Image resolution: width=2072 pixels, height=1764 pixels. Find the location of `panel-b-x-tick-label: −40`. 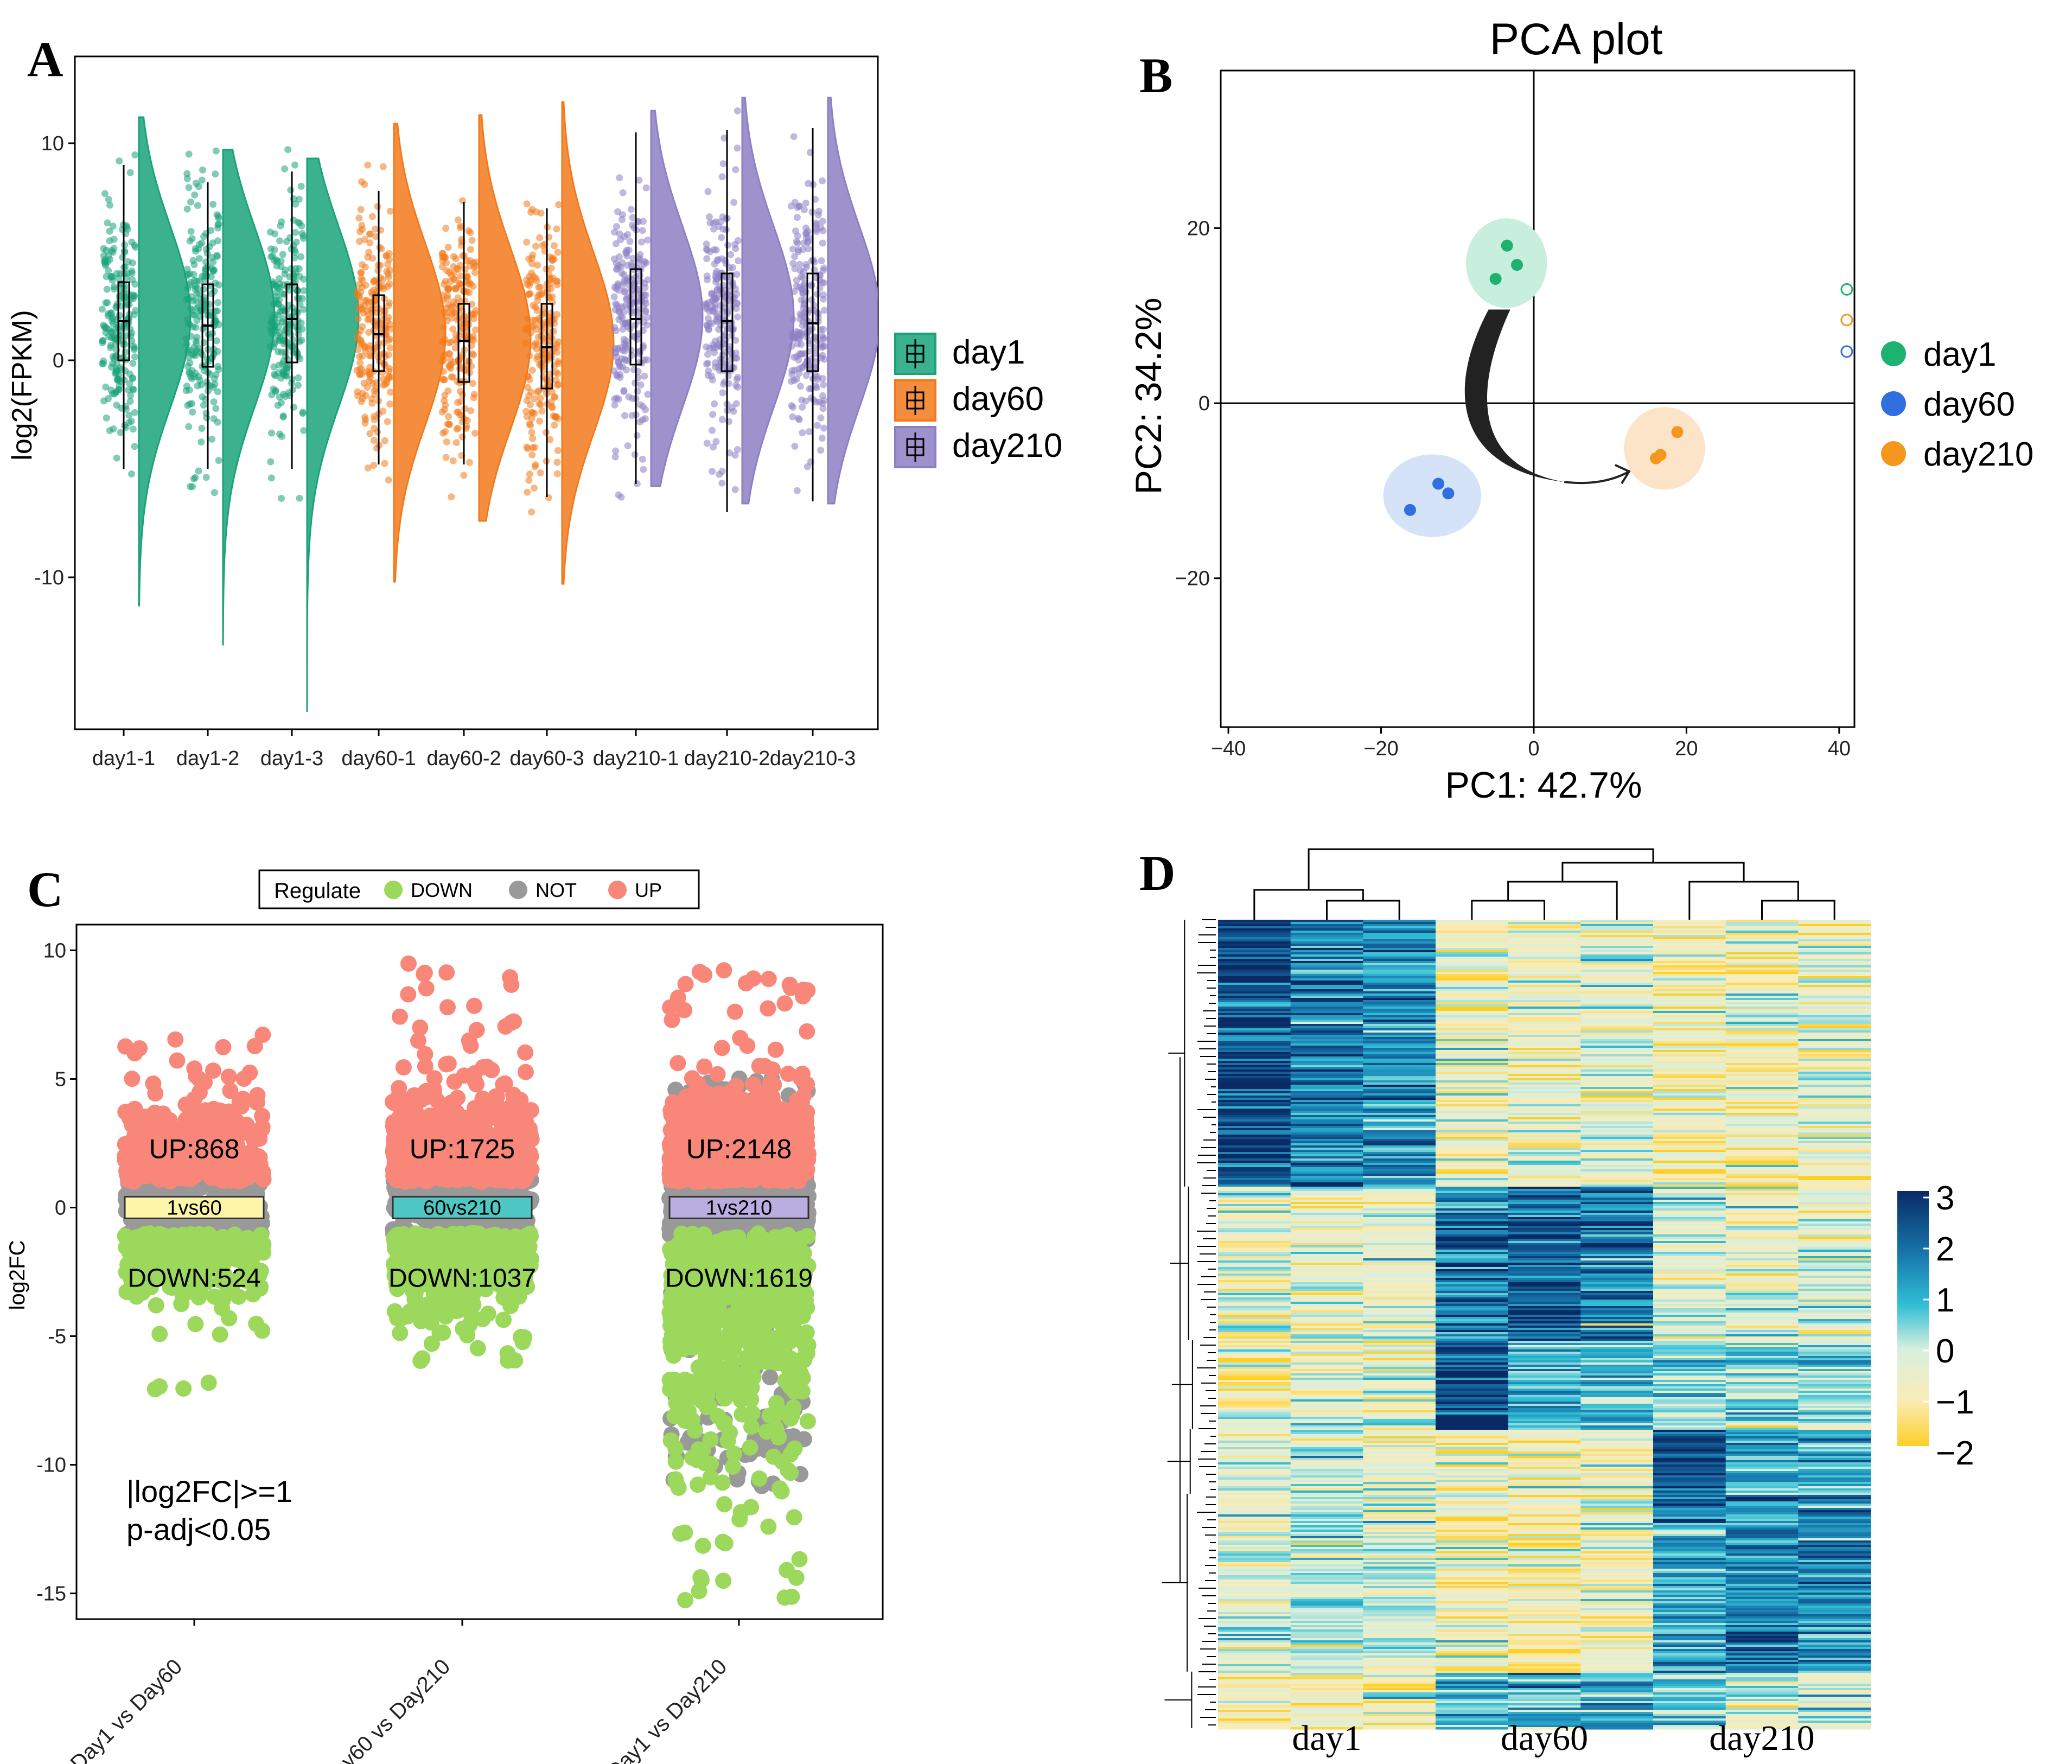

panel-b-x-tick-label: −40 is located at coordinates (1228, 748).